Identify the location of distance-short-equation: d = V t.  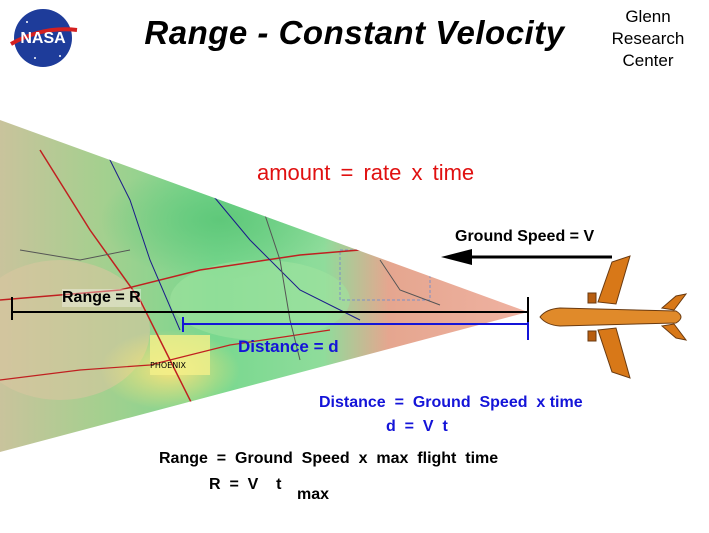
(417, 426).